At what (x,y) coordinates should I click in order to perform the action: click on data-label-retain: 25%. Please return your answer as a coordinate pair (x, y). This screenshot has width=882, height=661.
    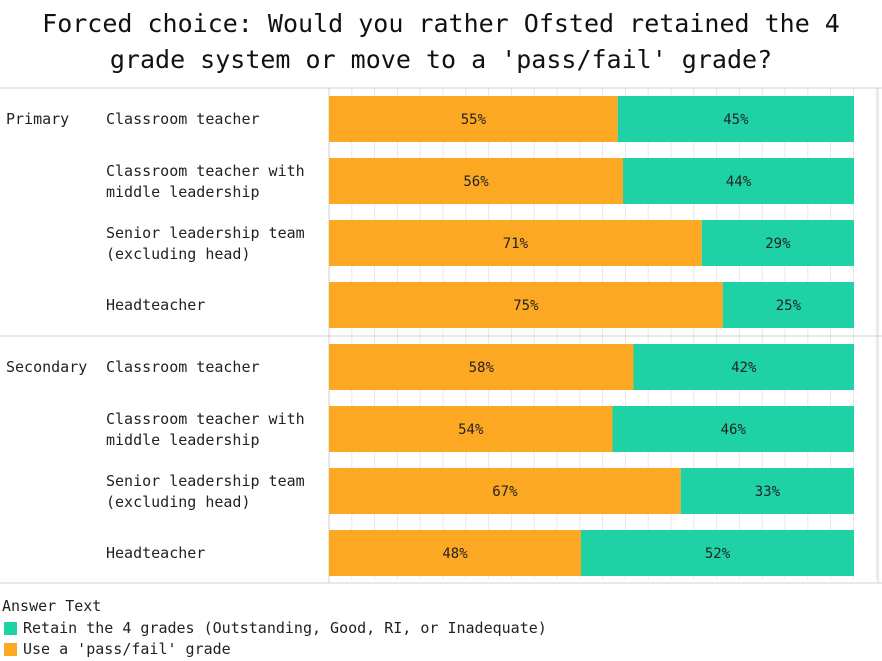
    Looking at the image, I should click on (789, 306).